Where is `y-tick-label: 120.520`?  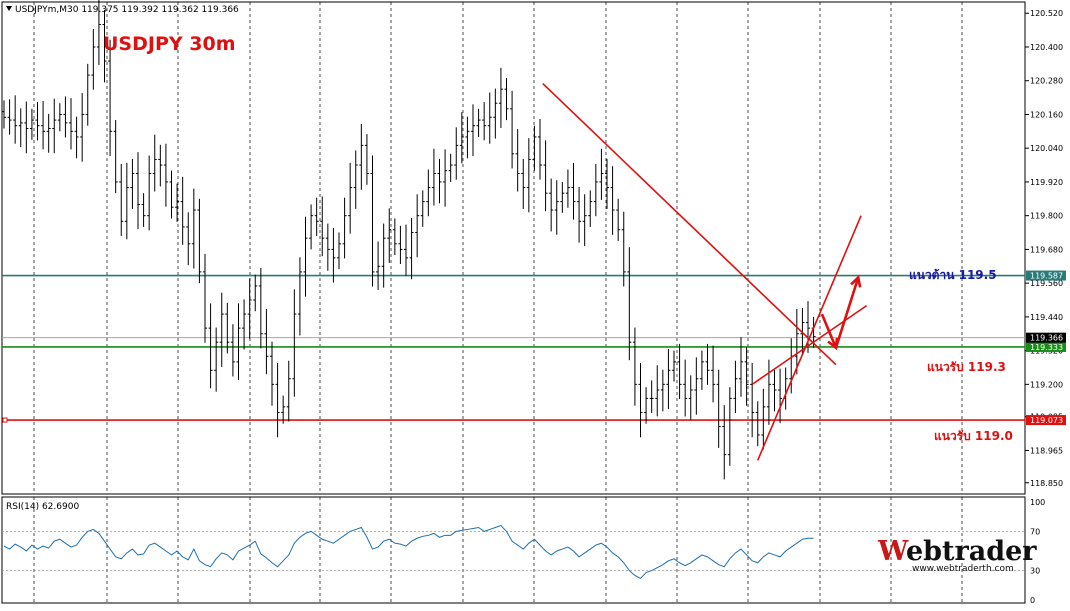 y-tick-label: 120.520 is located at coordinates (1046, 13).